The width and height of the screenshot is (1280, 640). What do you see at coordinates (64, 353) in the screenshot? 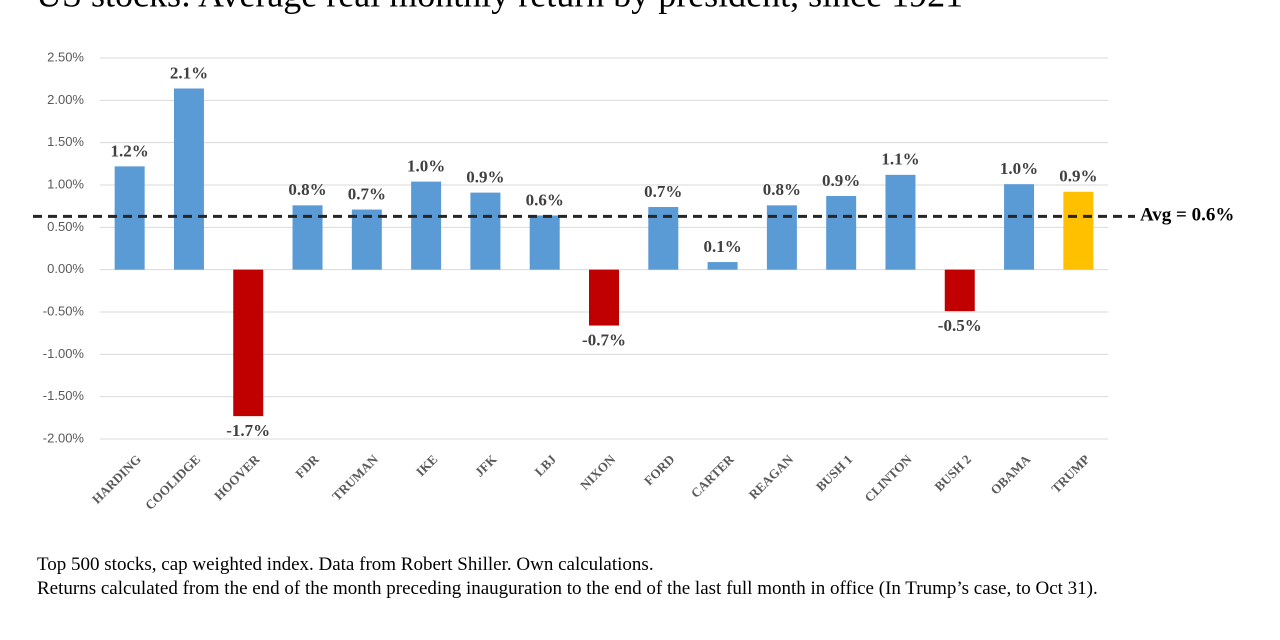
I see `y-tick-label: -1.00%` at bounding box center [64, 353].